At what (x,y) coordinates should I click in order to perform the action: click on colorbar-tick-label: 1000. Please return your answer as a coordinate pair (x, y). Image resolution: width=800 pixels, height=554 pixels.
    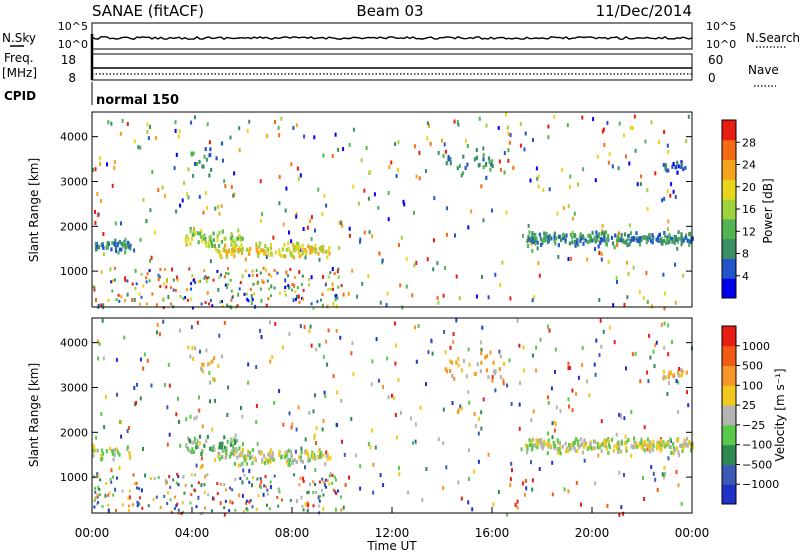
    Looking at the image, I should click on (756, 346).